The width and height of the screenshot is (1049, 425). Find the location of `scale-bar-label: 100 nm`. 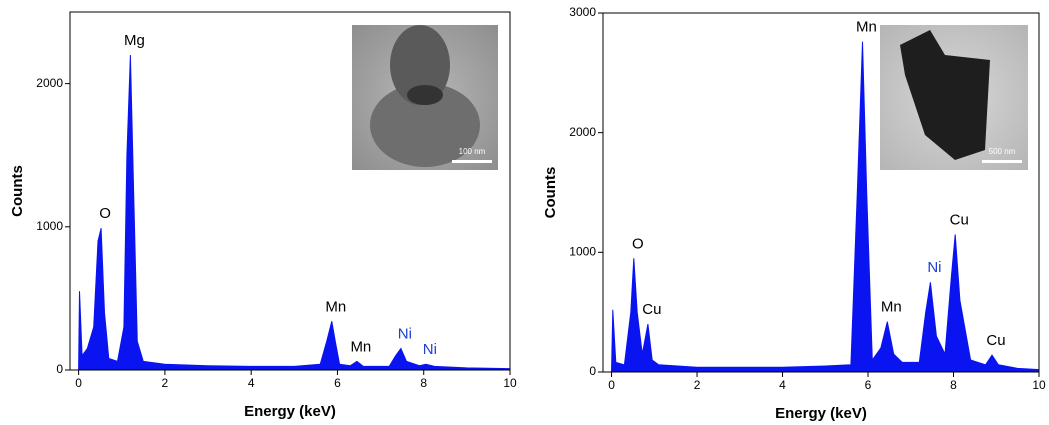

scale-bar-label: 100 nm is located at coordinates (472, 151).